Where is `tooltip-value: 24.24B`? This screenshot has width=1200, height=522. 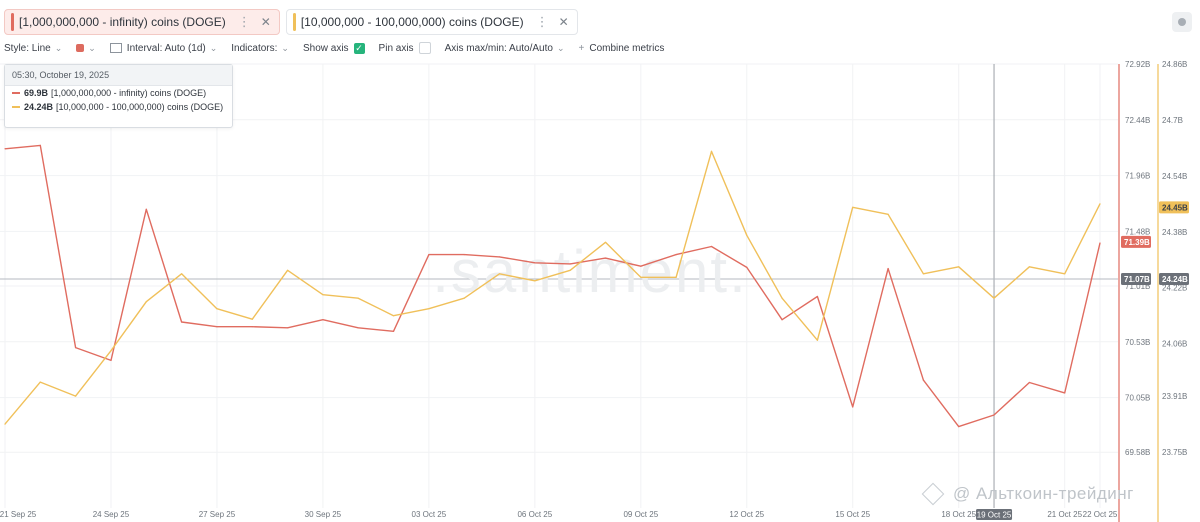 tooltip-value: 24.24B is located at coordinates (39, 107).